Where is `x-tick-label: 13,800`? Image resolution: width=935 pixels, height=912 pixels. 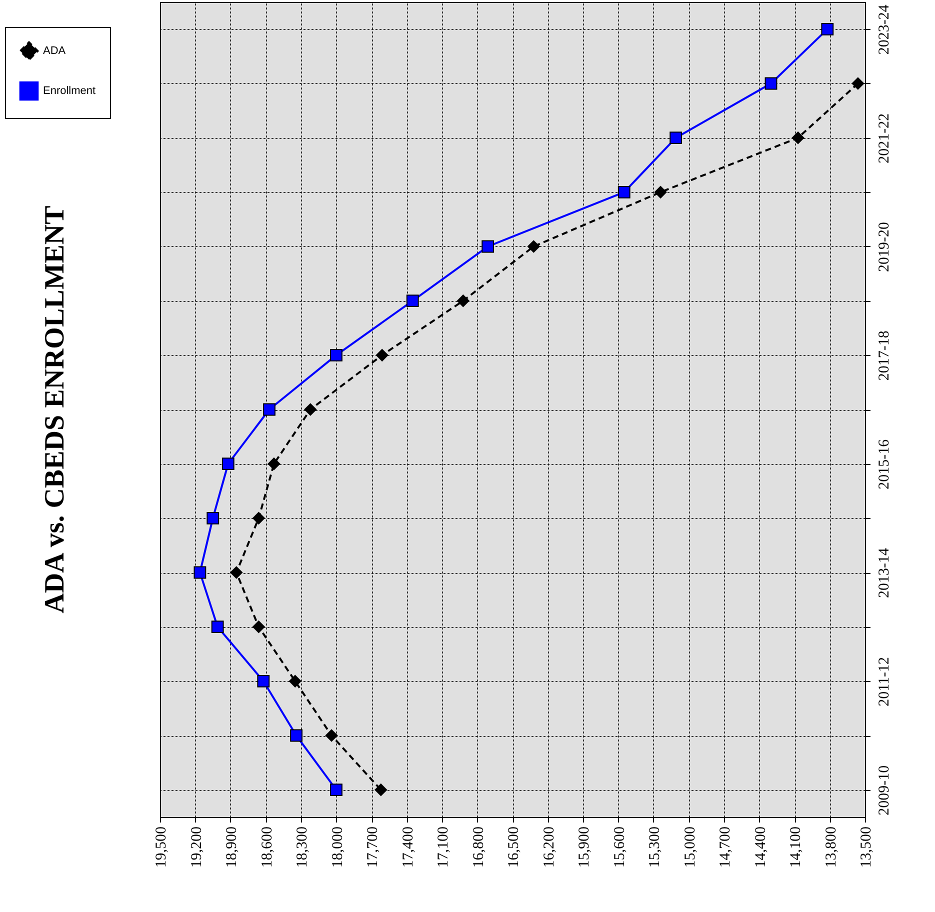
x-tick-label: 13,800 is located at coordinates (831, 847).